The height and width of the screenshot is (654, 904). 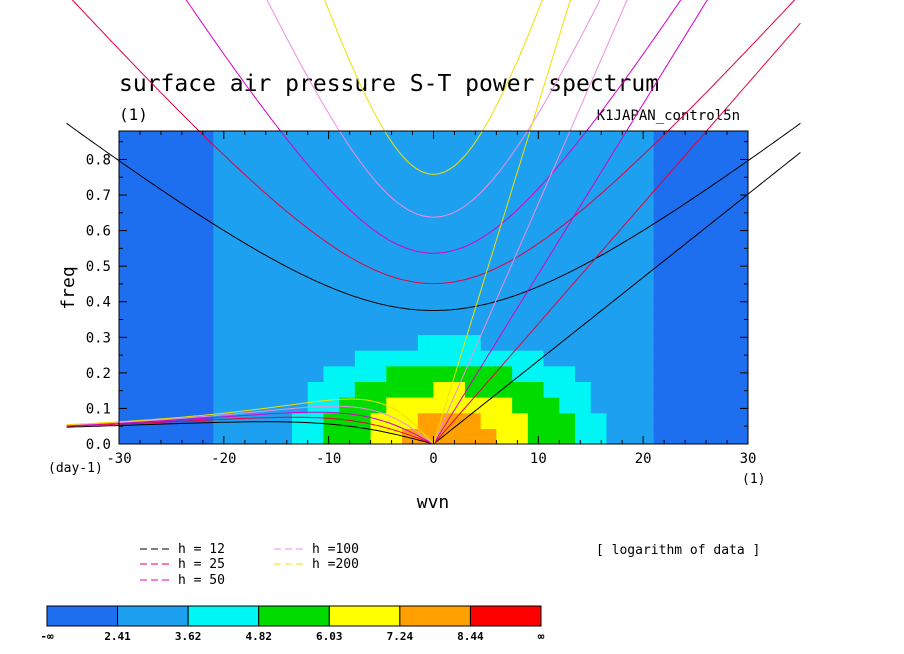 I want to click on y-tick-label: 0.1, so click(x=98, y=409).